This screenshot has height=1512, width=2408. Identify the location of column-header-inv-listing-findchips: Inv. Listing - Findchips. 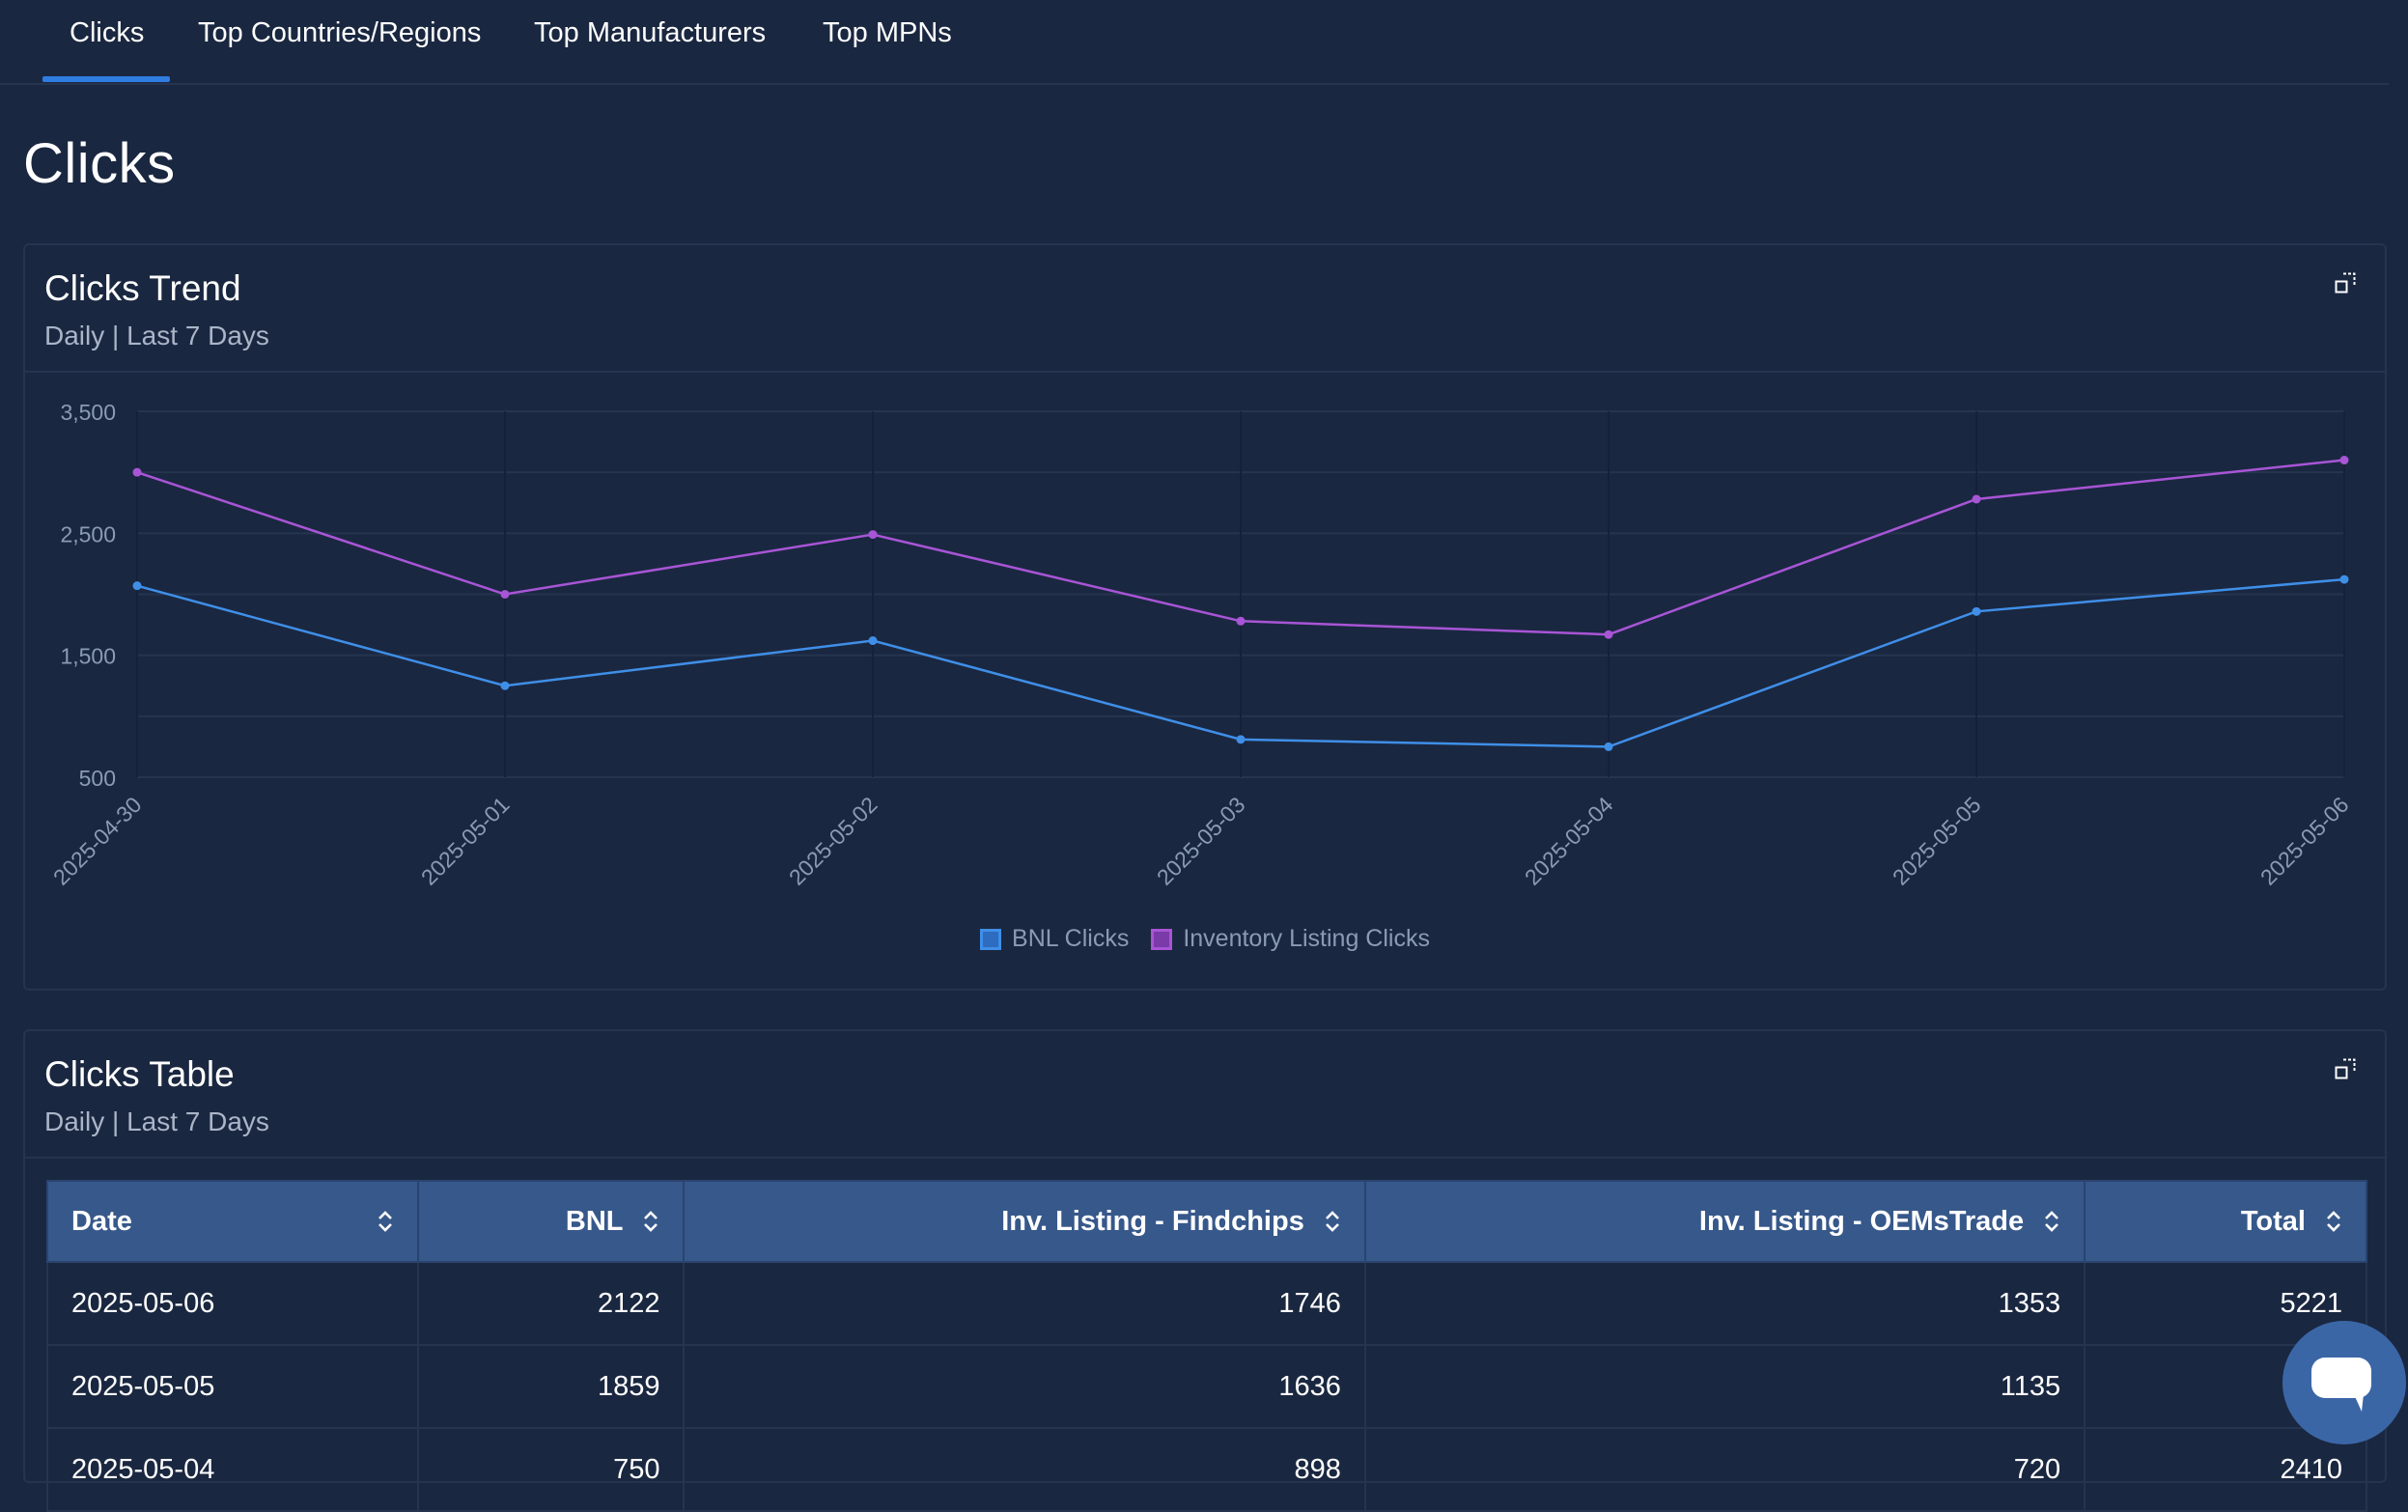
(1024, 1222).